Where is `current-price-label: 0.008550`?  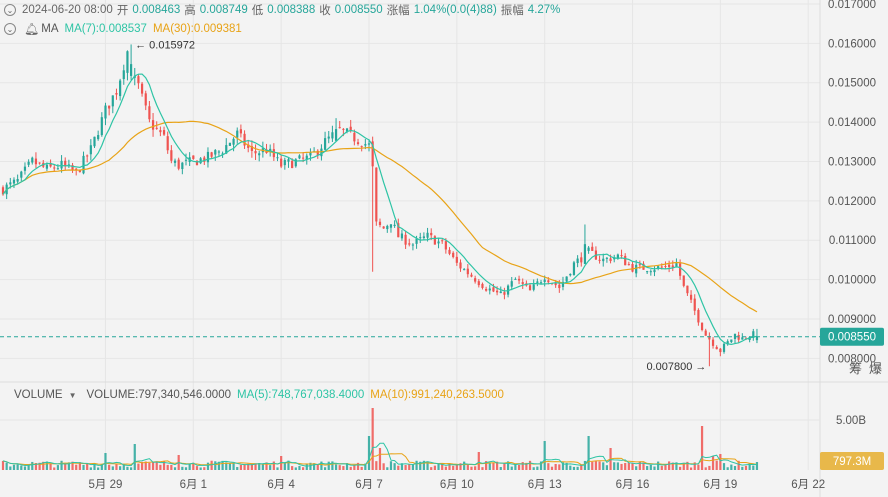
current-price-label: 0.008550 is located at coordinates (852, 338).